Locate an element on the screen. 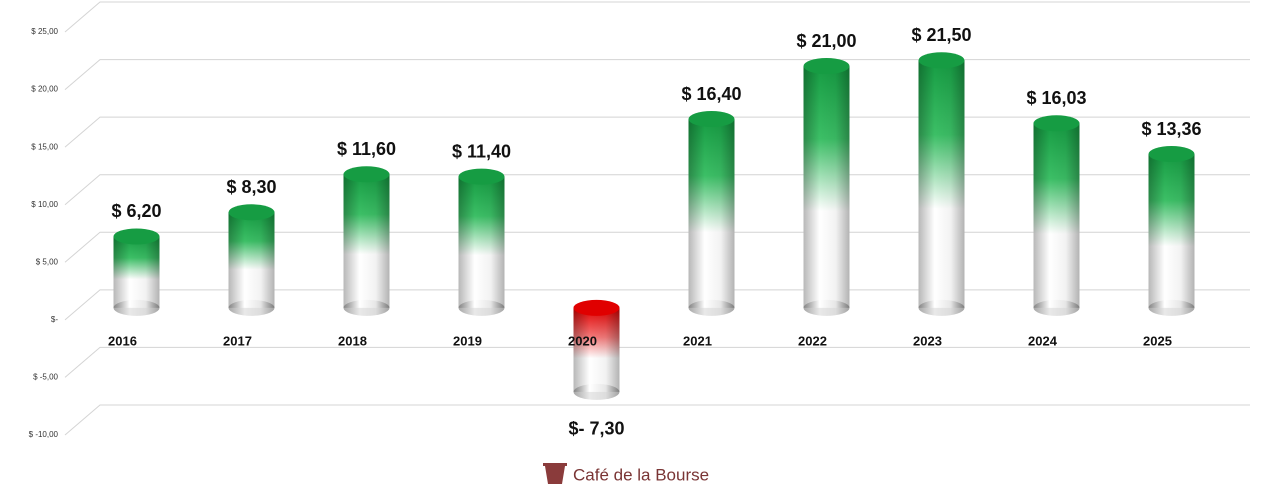  y-tick-label: $ 15,00 is located at coordinates (44, 146).